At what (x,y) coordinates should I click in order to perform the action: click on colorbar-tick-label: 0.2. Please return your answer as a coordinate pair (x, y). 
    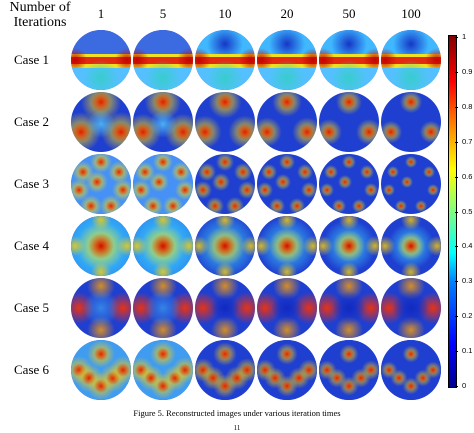
    Looking at the image, I should click on (467, 316).